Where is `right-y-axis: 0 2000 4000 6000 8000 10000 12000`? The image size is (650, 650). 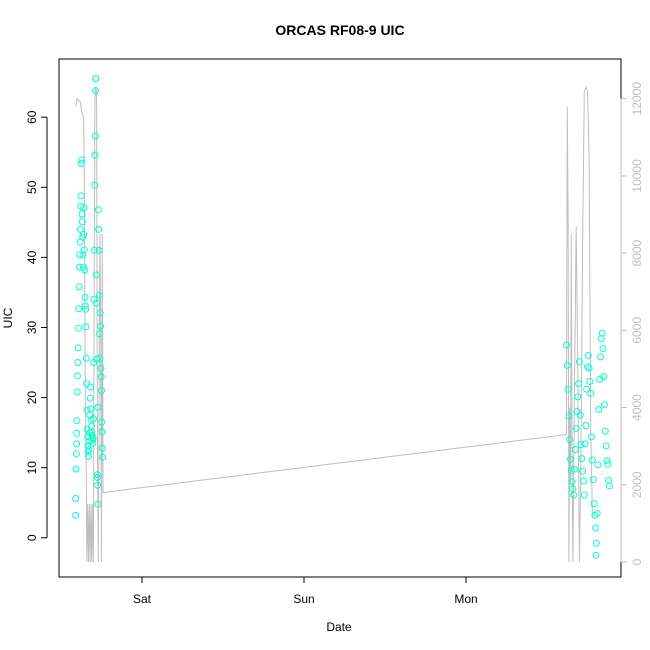 right-y-axis: 0 2000 4000 6000 8000 10000 12000 is located at coordinates (632, 323).